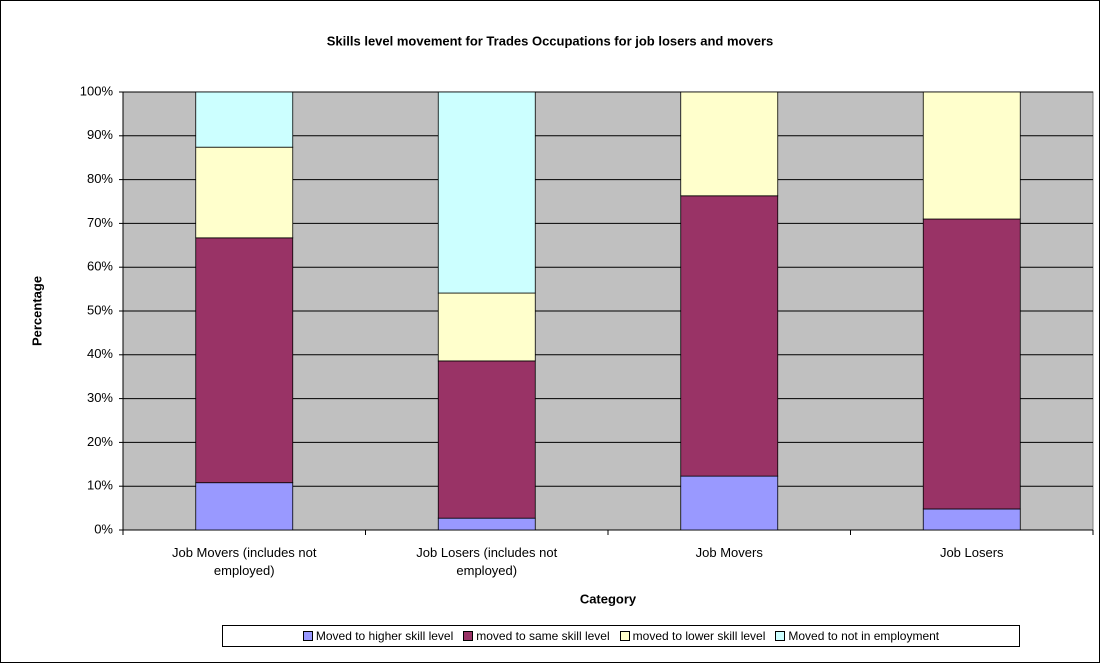  I want to click on legend-item: moved to lower skill level, so click(692, 636).